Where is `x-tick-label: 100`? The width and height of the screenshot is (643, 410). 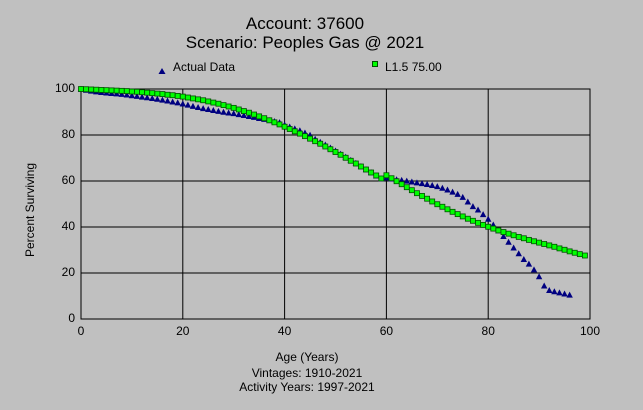 x-tick-label: 100 is located at coordinates (590, 331).